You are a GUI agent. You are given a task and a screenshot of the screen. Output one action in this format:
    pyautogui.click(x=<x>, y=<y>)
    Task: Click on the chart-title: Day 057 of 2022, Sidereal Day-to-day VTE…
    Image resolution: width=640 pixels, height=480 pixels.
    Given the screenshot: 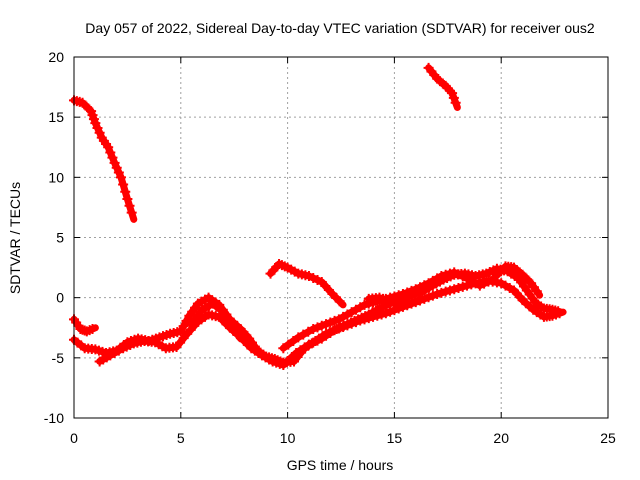 What is the action you would take?
    pyautogui.click(x=340, y=28)
    